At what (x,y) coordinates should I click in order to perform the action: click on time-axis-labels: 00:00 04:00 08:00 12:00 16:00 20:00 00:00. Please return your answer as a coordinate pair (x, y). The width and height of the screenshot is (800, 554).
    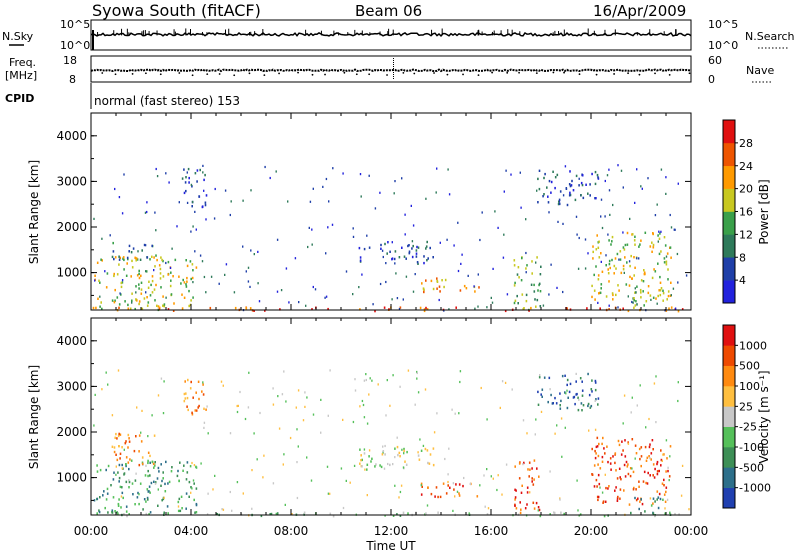
    Looking at the image, I should click on (391, 531).